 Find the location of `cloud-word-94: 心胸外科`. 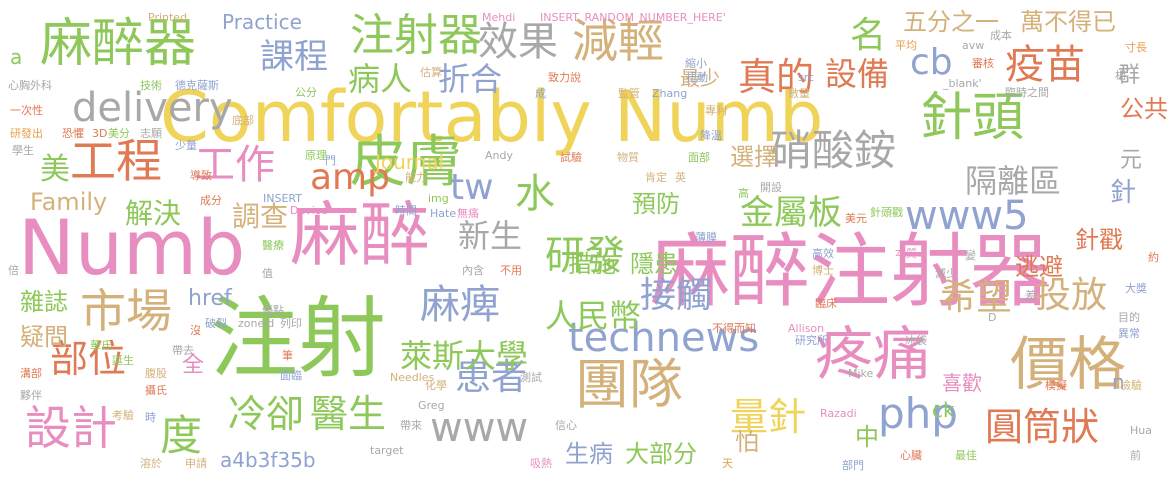

cloud-word-94: 心胸外科 is located at coordinates (30, 85).